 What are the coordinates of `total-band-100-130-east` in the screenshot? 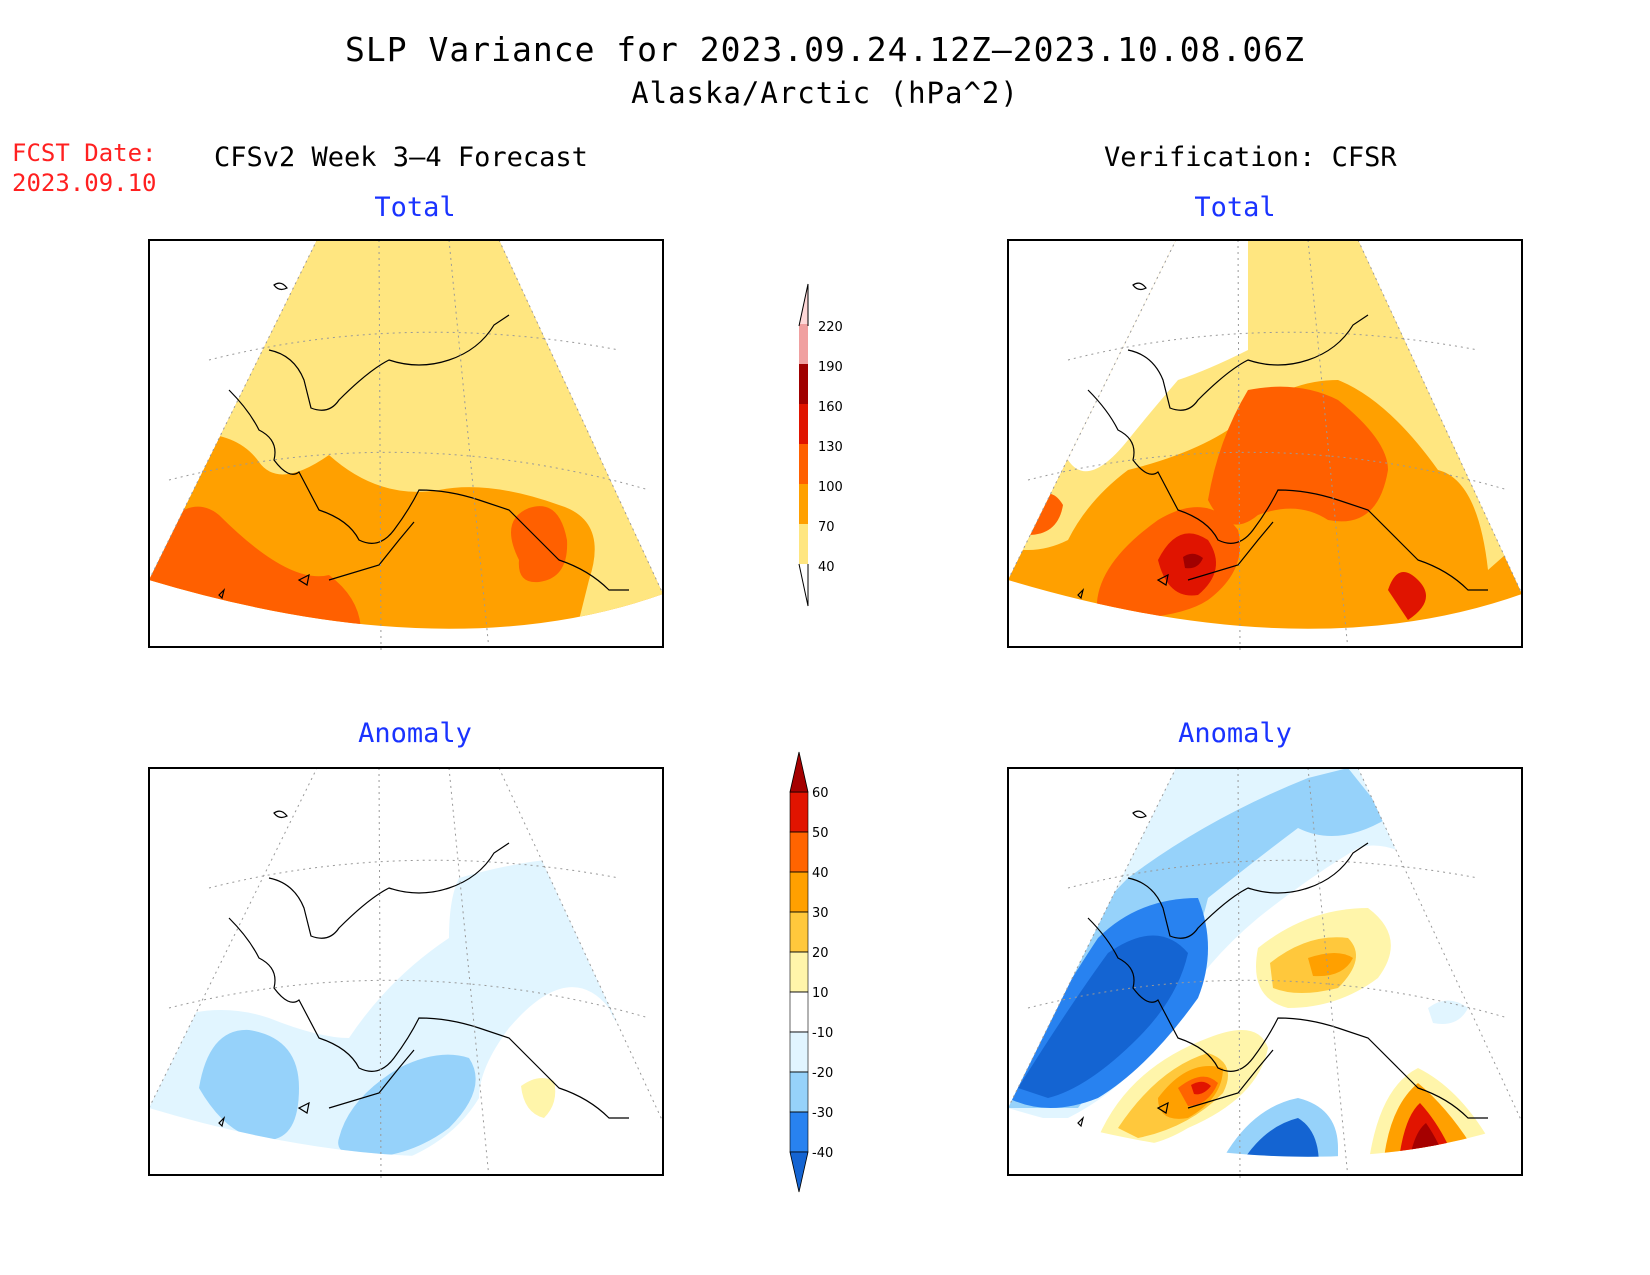 It's located at (539, 544).